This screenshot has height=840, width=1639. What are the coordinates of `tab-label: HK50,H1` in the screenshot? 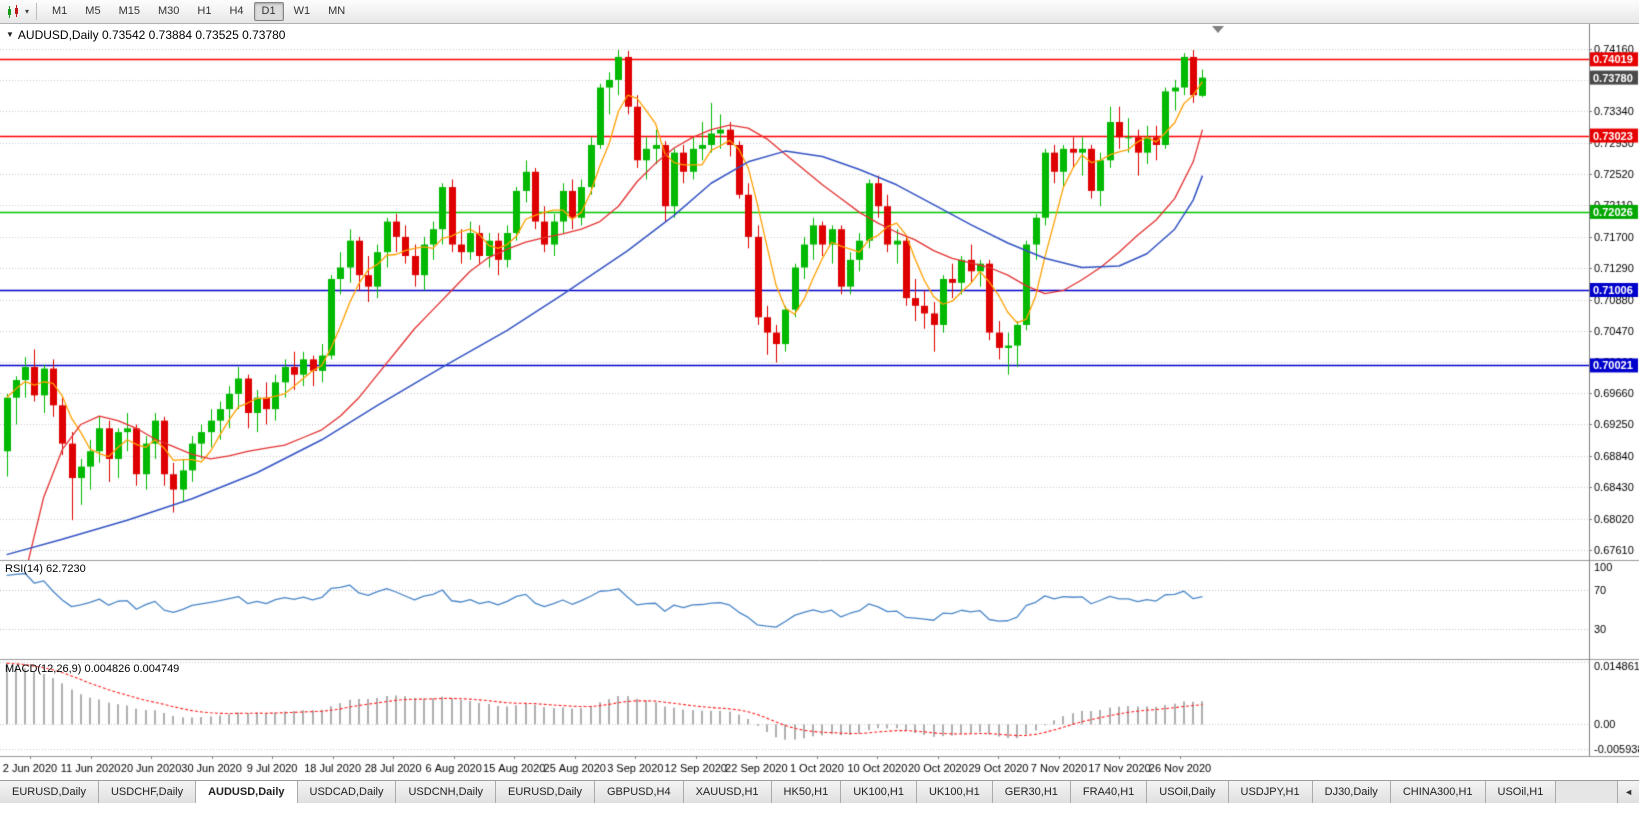 It's located at (806, 792).